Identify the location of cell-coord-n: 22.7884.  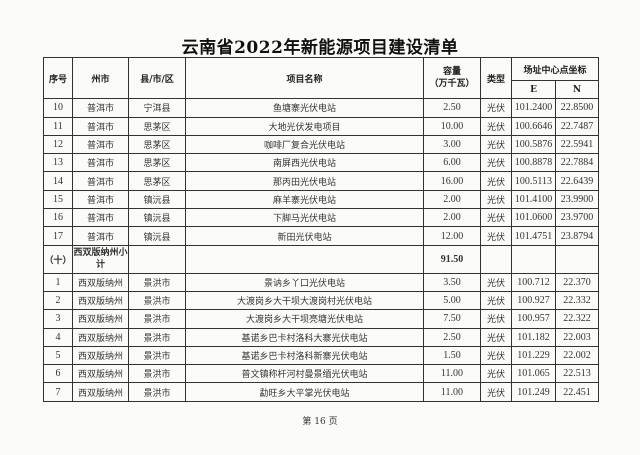
(577, 163).